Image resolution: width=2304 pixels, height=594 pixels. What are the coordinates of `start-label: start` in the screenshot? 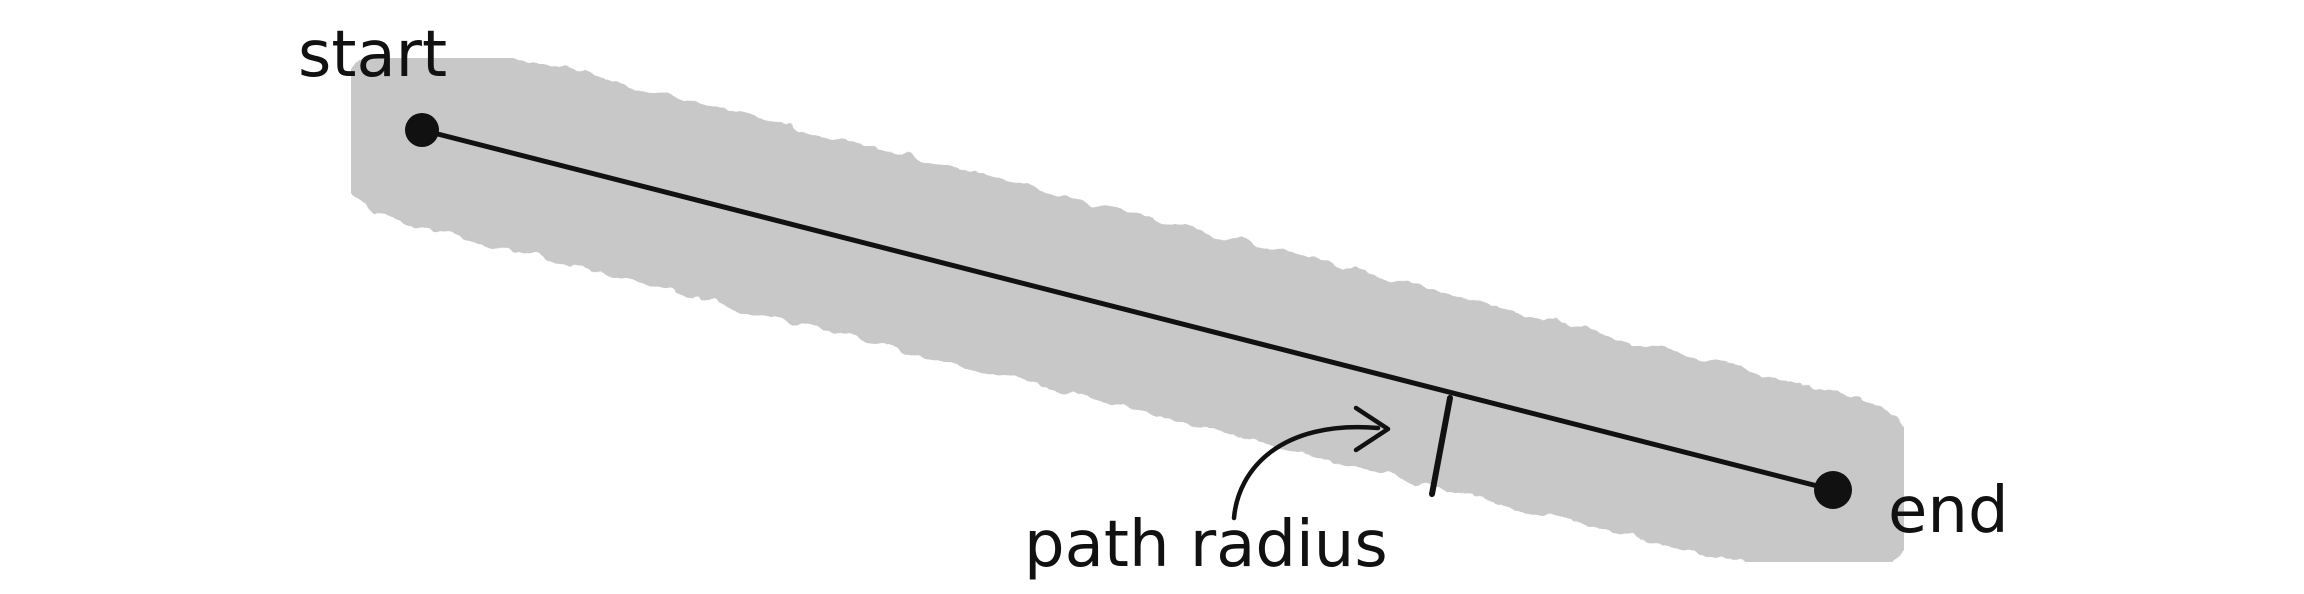 It's located at (372, 55).